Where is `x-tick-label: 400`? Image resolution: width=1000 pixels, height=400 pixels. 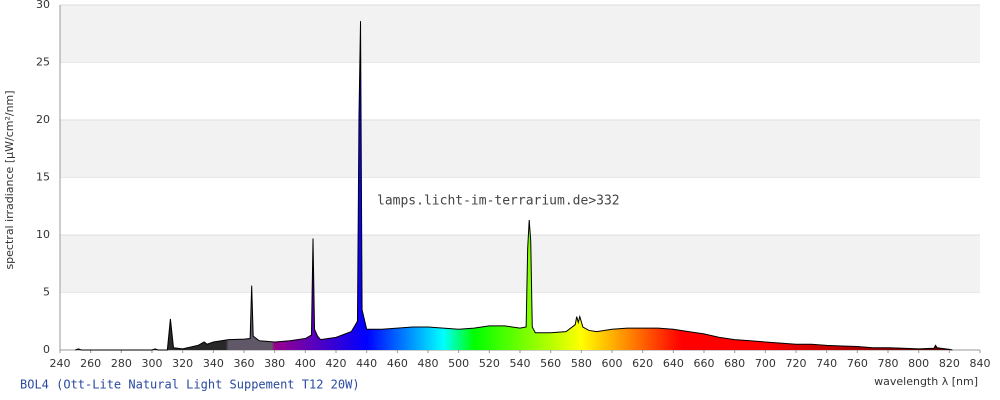
x-tick-label: 400 is located at coordinates (305, 363).